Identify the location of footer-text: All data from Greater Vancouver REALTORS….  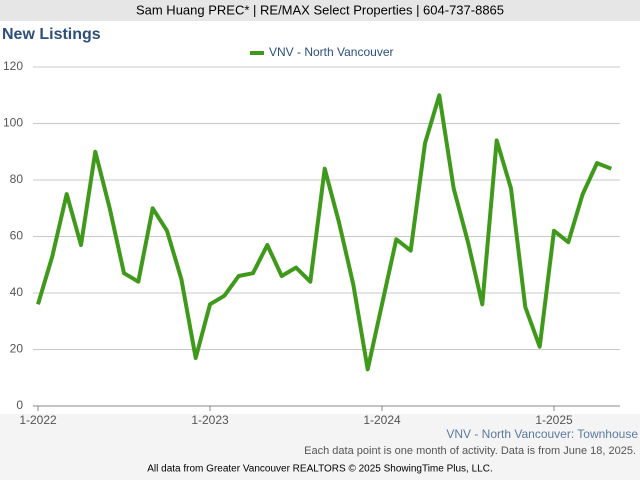
(319, 469).